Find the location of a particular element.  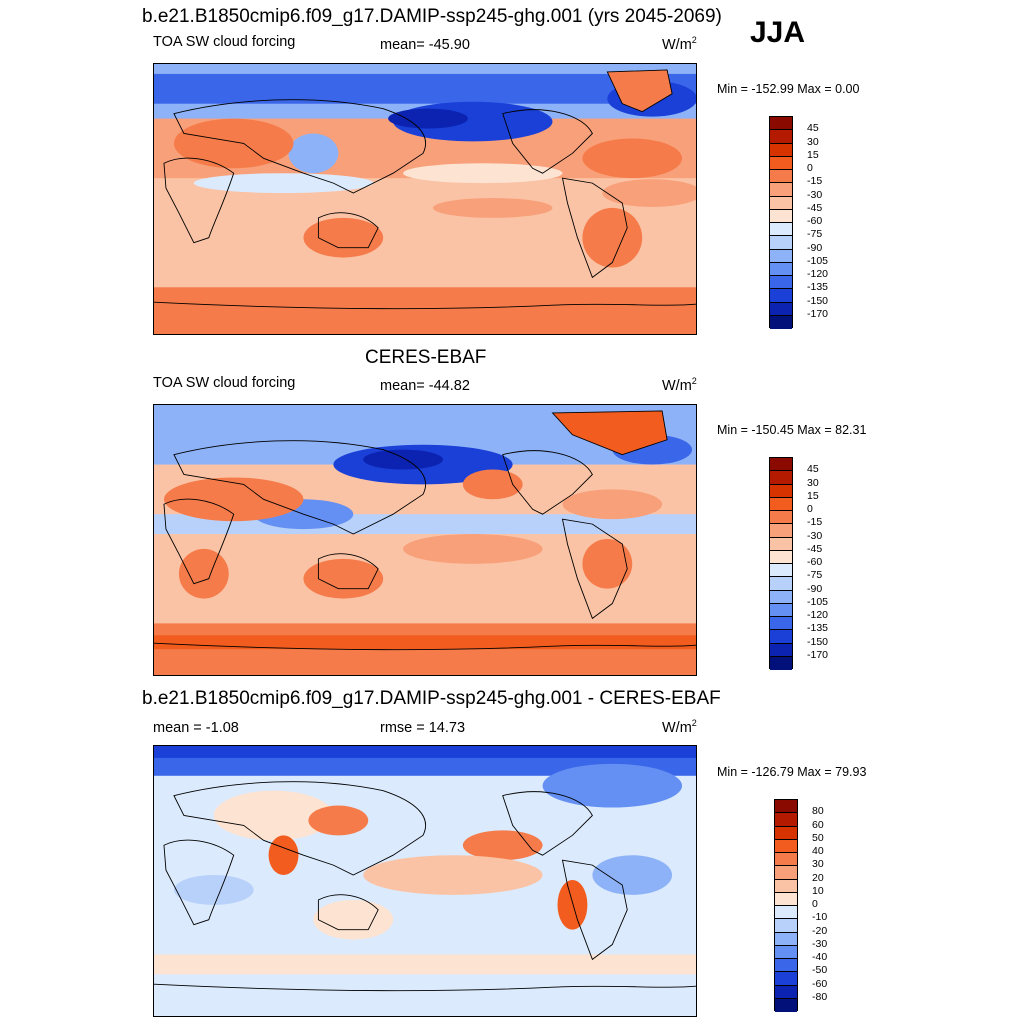

panel2-title: CERES-EBAF is located at coordinates (426, 357).